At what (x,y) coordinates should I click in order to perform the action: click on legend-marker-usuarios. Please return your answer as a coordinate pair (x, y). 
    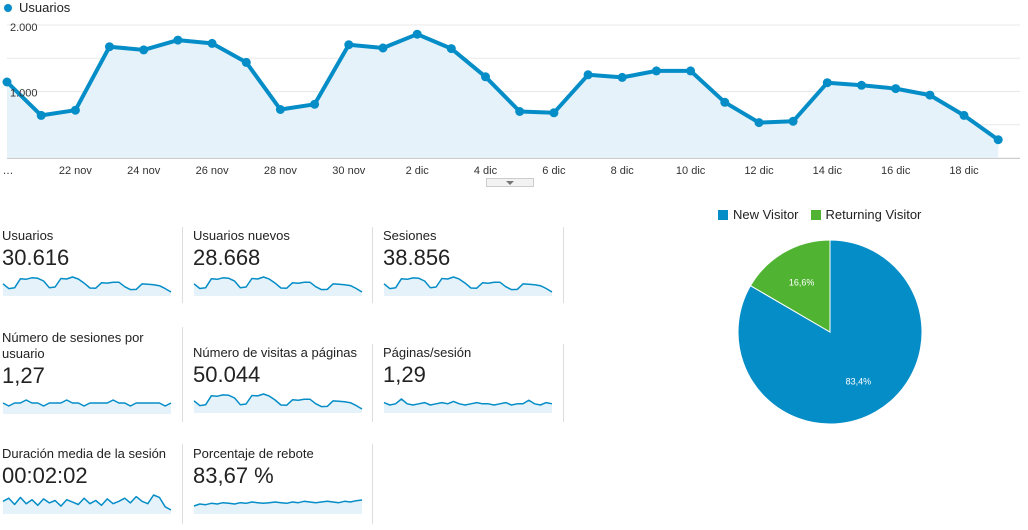
    Looking at the image, I should click on (8, 8).